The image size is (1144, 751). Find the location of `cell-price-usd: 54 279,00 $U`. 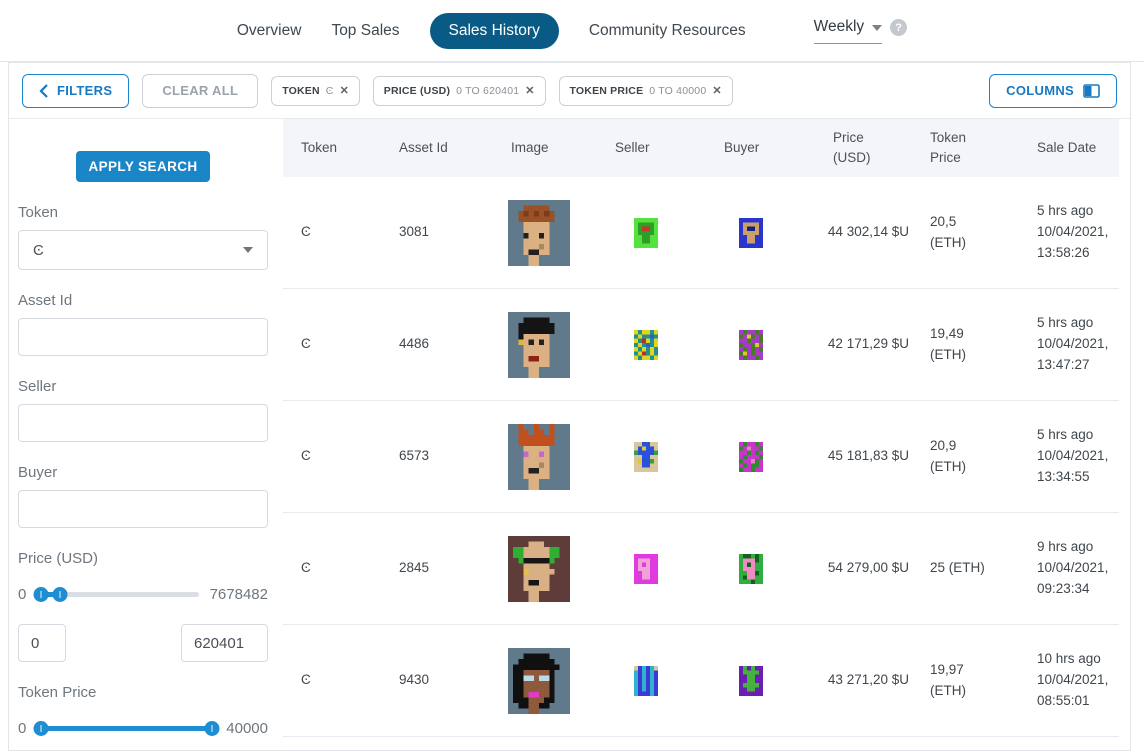

cell-price-usd: 54 279,00 $U is located at coordinates (868, 568).